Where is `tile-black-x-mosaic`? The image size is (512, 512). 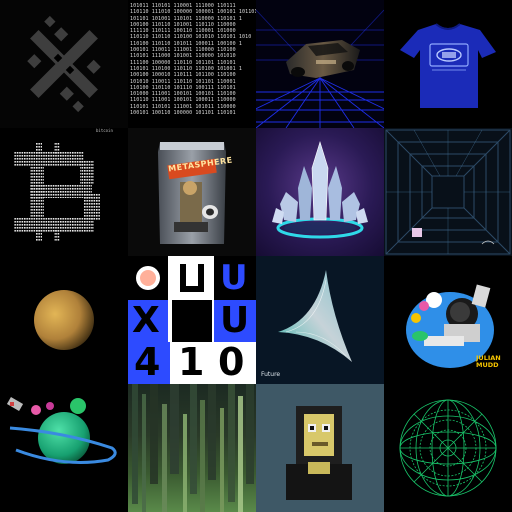
tile-black-x-mosaic is located at coordinates (64, 64).